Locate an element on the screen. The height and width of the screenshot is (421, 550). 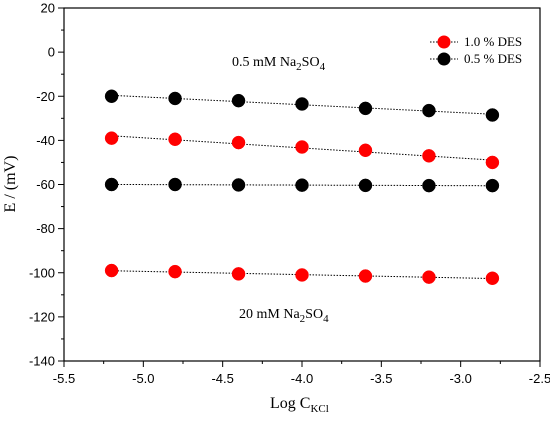
x-axis-title-sub: KCl is located at coordinates (319, 409).